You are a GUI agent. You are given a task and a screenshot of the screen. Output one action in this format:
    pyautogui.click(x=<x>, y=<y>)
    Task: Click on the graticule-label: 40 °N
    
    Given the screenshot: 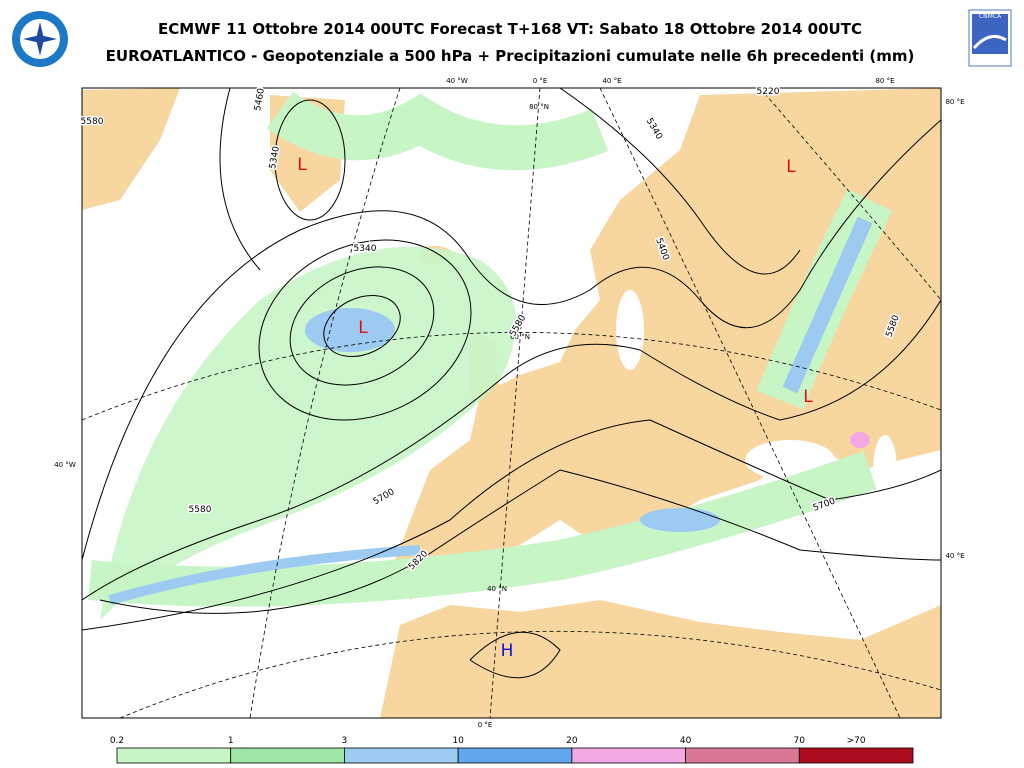 What is the action you would take?
    pyautogui.click(x=497, y=589)
    